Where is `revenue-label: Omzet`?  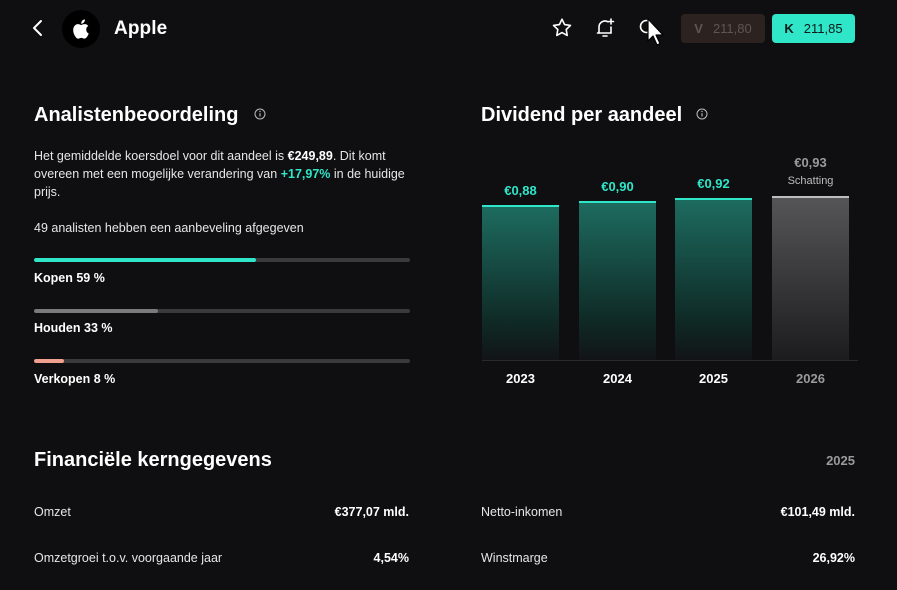
revenue-label: Omzet is located at coordinates (52, 512).